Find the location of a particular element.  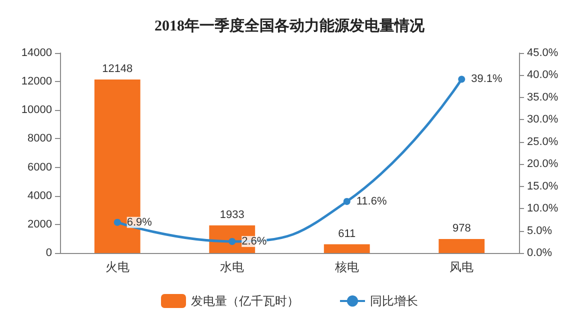

data-label: 6.9% is located at coordinates (139, 222).